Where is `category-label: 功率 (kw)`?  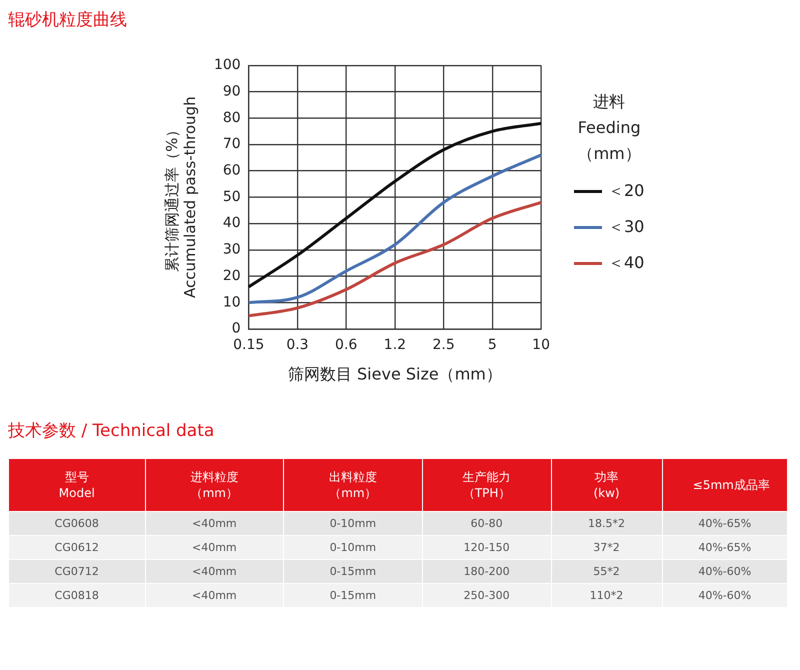
category-label: 功率 (kw) is located at coordinates (606, 485).